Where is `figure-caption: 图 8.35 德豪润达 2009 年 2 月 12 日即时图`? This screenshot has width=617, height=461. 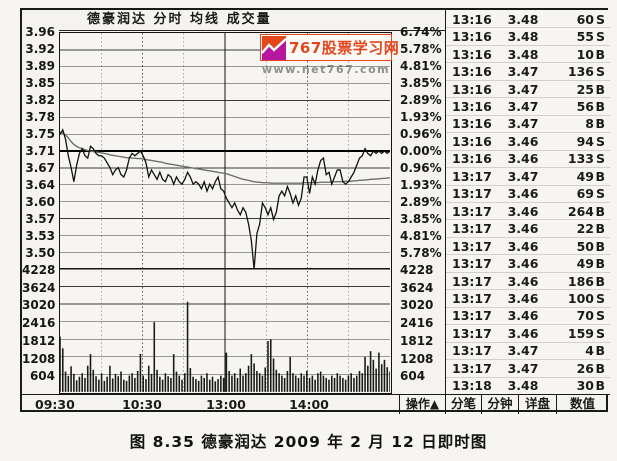 figure-caption: 图 8.35 德豪润达 2009 年 2 月 12 日即时图 is located at coordinates (308, 442).